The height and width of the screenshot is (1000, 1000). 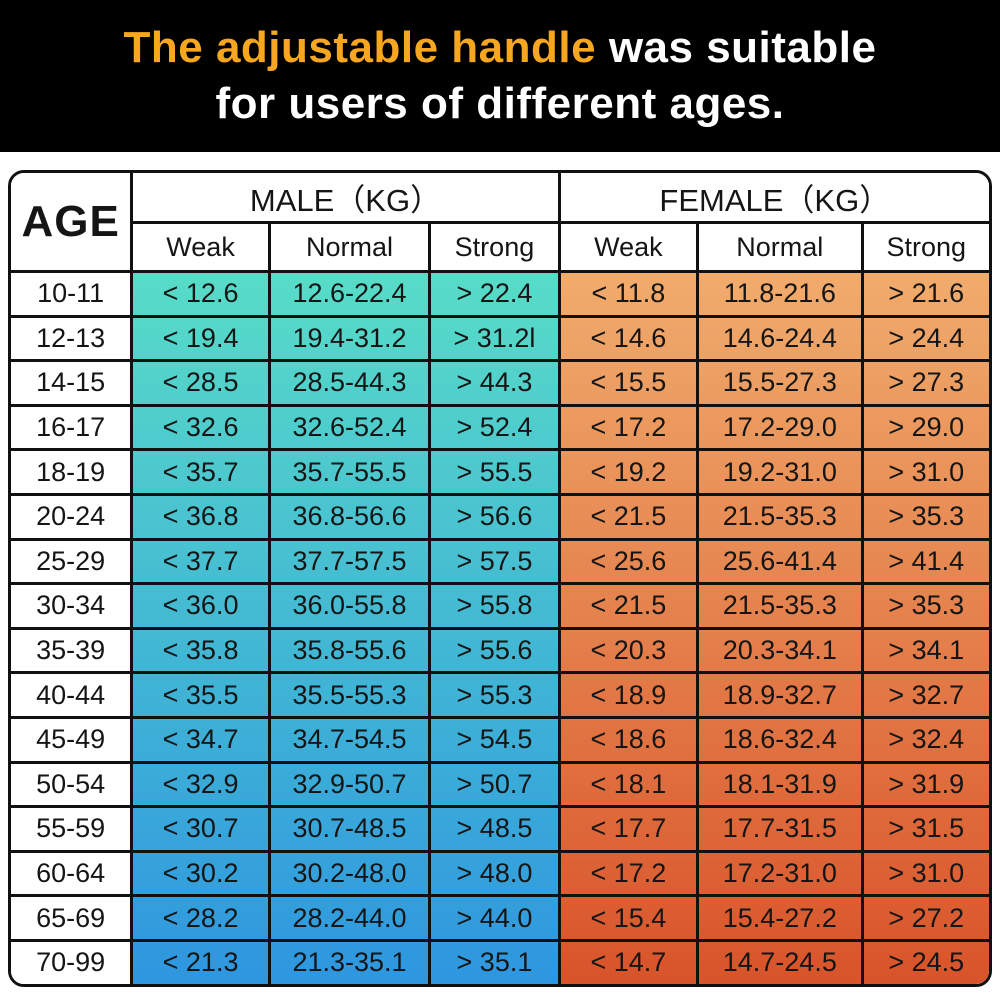 What do you see at coordinates (494, 873) in the screenshot?
I see `male-strong-cell: > 48.0` at bounding box center [494, 873].